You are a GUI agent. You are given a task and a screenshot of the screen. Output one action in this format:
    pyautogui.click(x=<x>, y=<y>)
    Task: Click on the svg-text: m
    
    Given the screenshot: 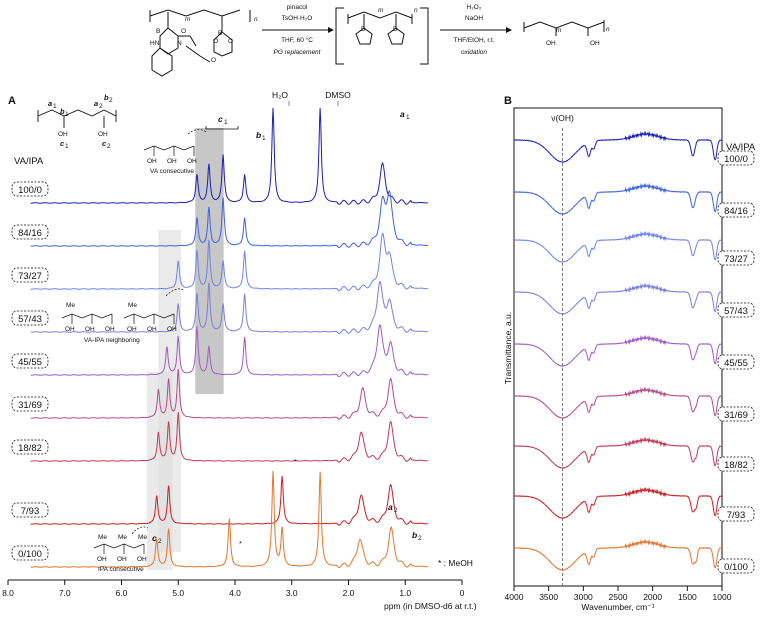 What is the action you would take?
    pyautogui.click(x=559, y=30)
    